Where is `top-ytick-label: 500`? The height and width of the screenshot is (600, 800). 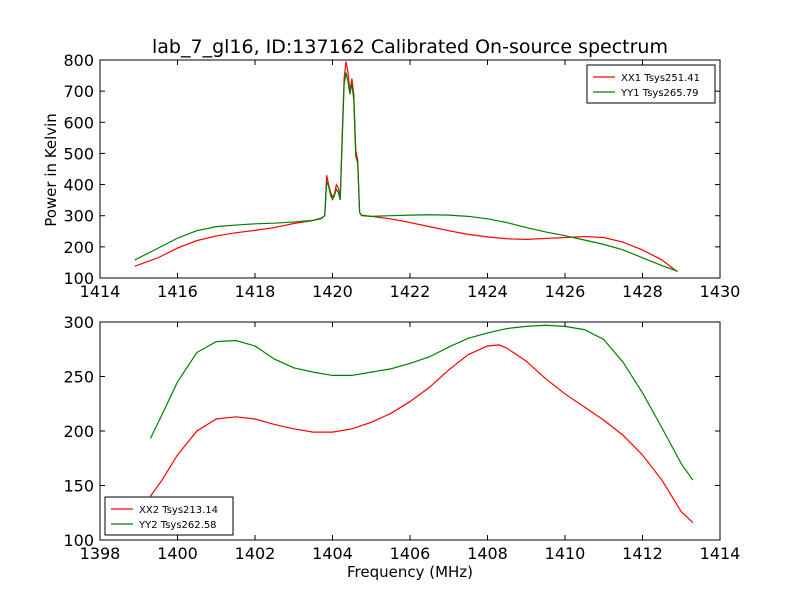 top-ytick-label: 500 is located at coordinates (78, 153).